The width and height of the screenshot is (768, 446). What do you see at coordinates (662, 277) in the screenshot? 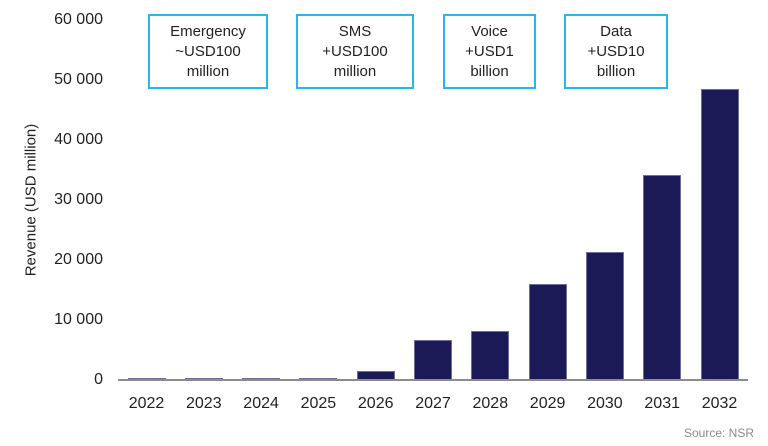
I see `bar-2031` at bounding box center [662, 277].